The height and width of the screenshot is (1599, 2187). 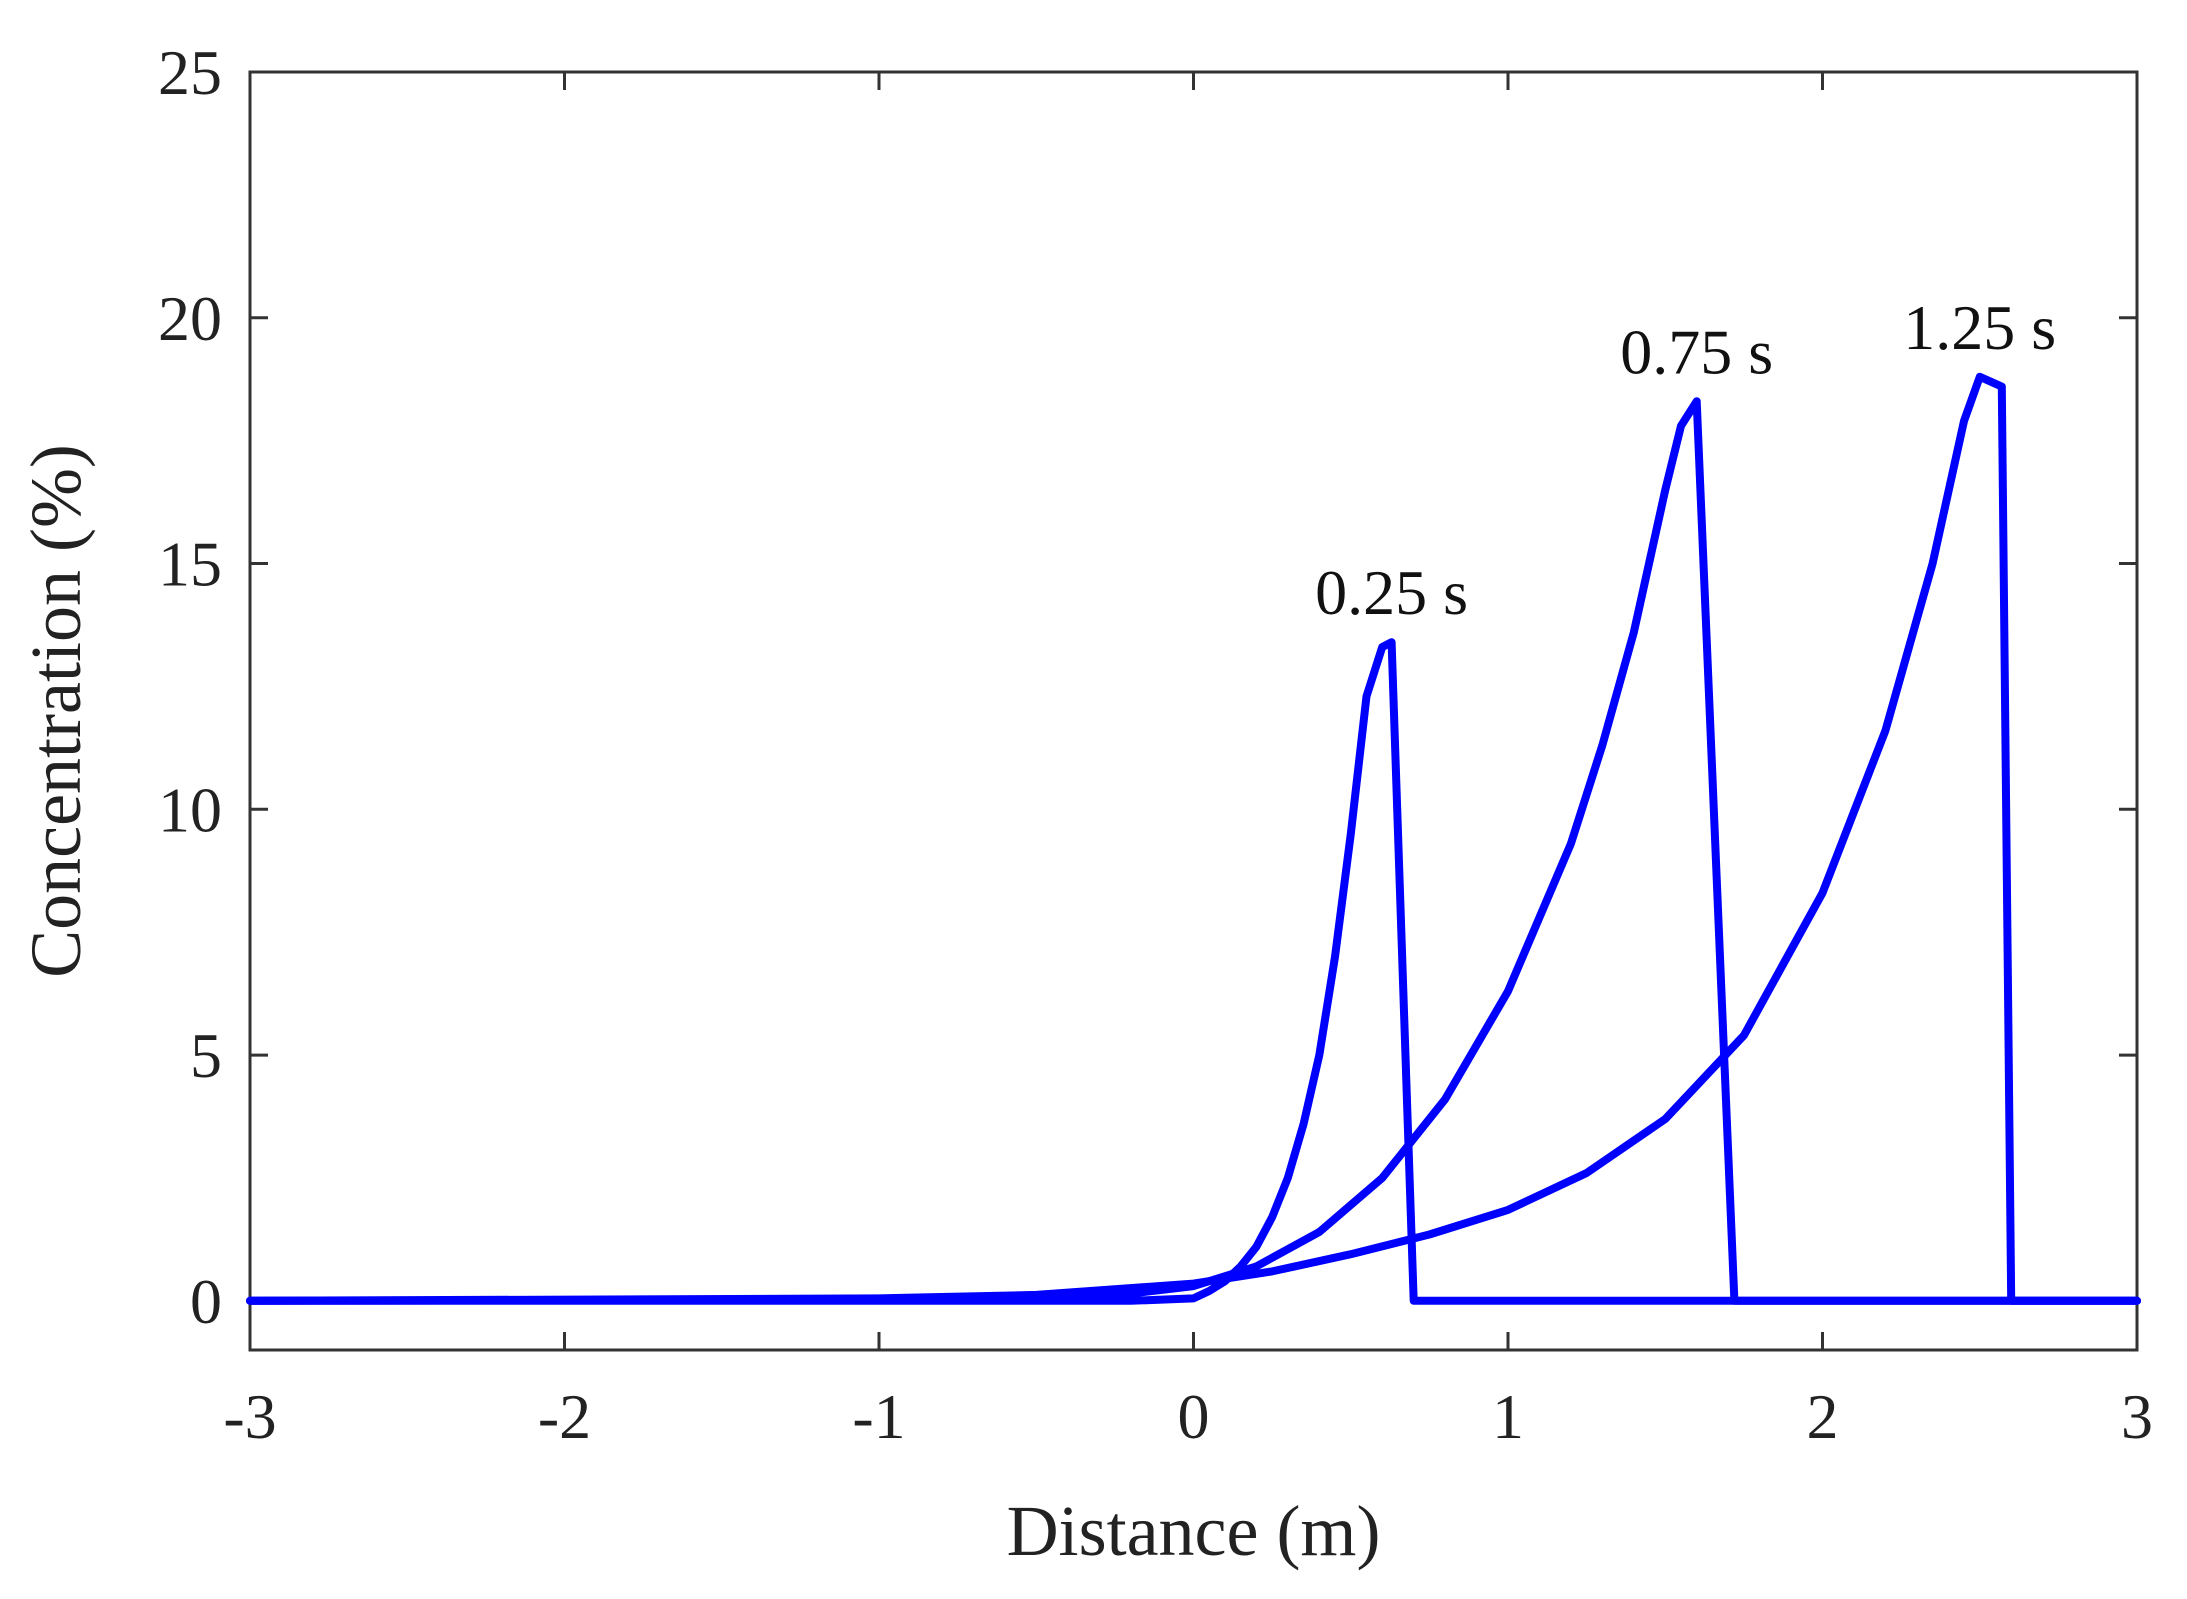 I want to click on x-tick-label: -2, so click(x=564, y=1416).